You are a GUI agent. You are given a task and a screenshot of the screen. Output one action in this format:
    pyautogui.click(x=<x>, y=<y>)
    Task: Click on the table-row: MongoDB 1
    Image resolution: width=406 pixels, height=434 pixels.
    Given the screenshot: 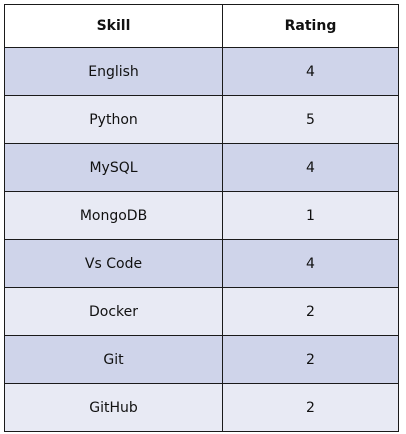 What is the action you would take?
    pyautogui.click(x=201, y=215)
    